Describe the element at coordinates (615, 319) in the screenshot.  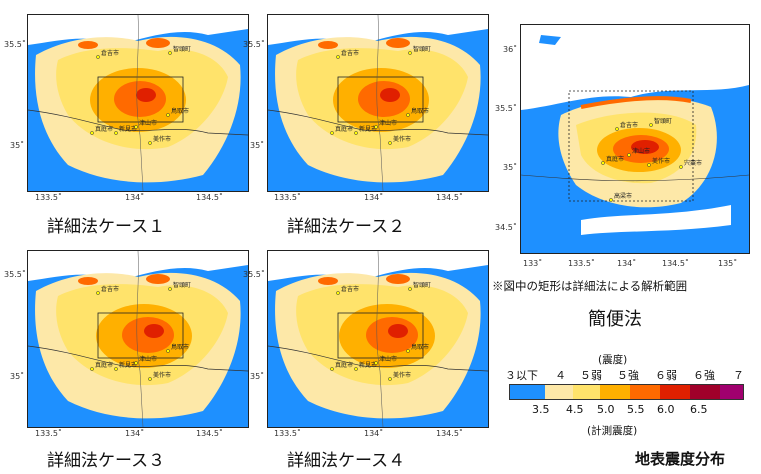
I see `map-caption: 簡便法` at that location.